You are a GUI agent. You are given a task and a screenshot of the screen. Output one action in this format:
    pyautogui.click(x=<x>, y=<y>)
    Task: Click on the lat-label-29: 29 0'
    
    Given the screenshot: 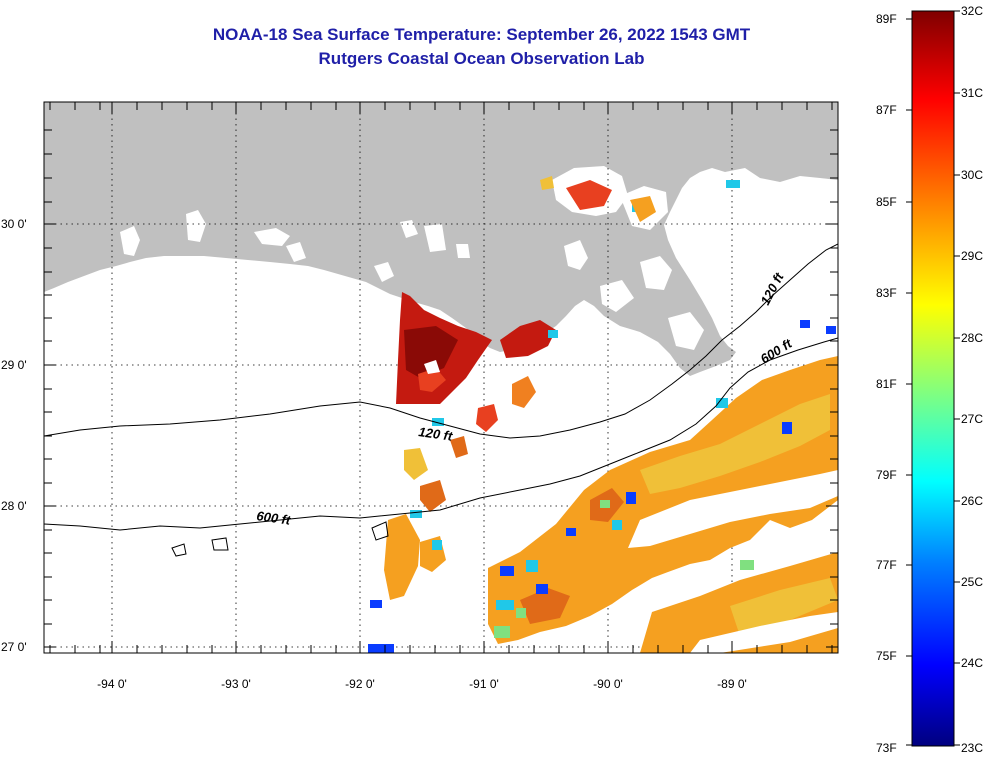 What is the action you would take?
    pyautogui.click(x=14, y=365)
    